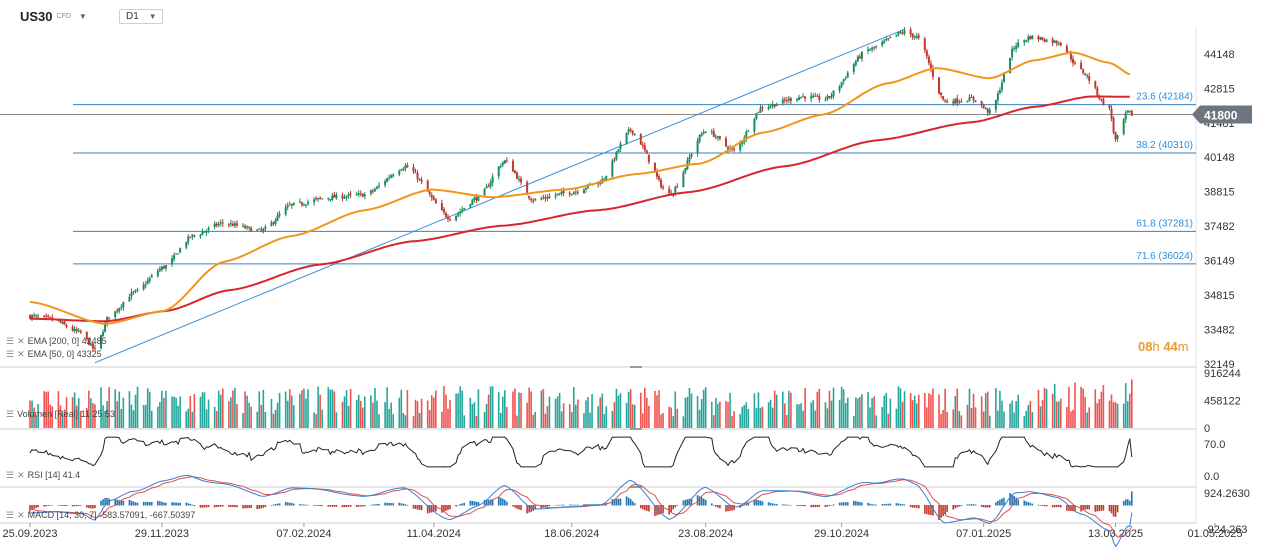 This screenshot has height=549, width=1264. I want to click on legend-ema200: ☰ ✕ EMA [200, 0] 42485, so click(56, 341).